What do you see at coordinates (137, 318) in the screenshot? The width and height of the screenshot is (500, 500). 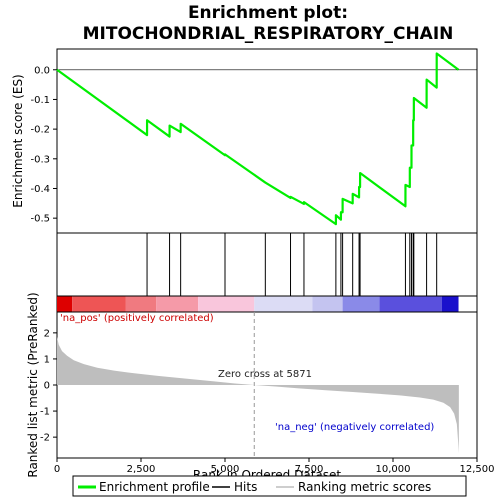 I see `pos-correlated-label: 'na_pos' (positively correlated)` at bounding box center [137, 318].